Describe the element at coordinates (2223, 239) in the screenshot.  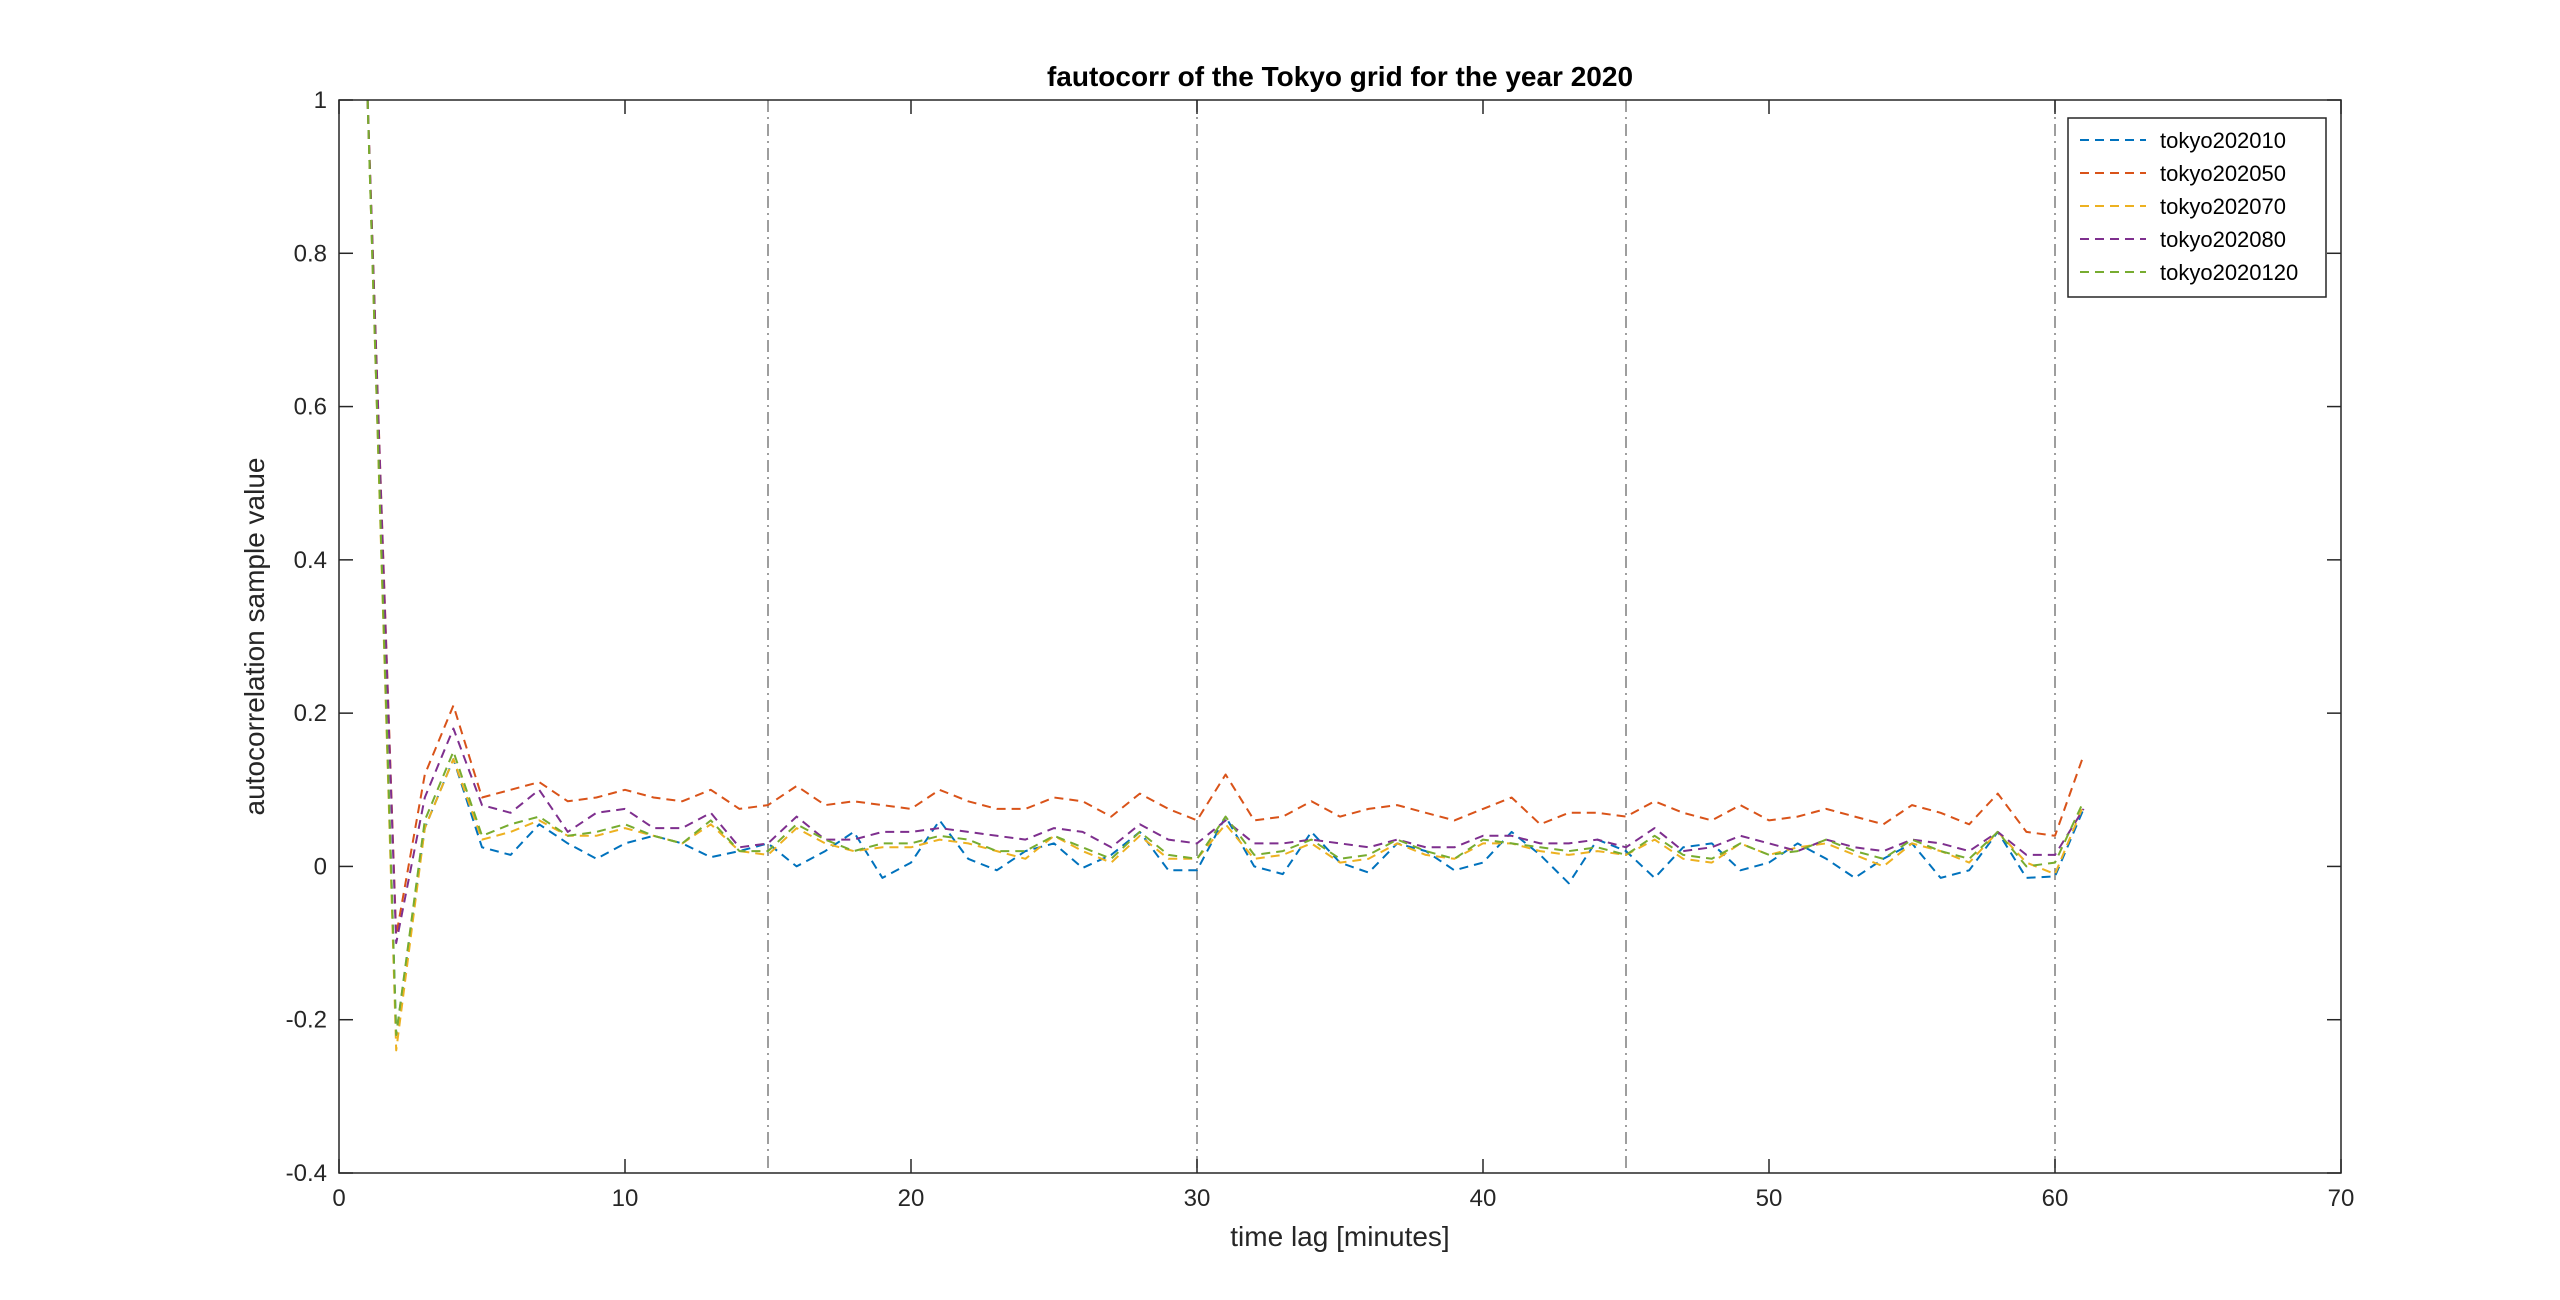
I see `legend-label: tokyo202080` at that location.